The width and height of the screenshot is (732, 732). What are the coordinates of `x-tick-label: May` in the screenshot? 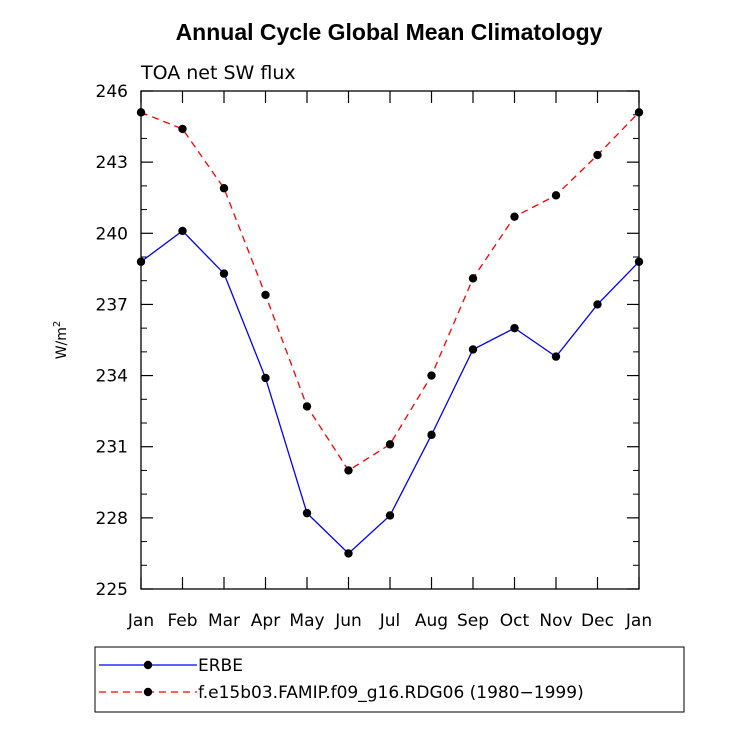 It's located at (306, 621).